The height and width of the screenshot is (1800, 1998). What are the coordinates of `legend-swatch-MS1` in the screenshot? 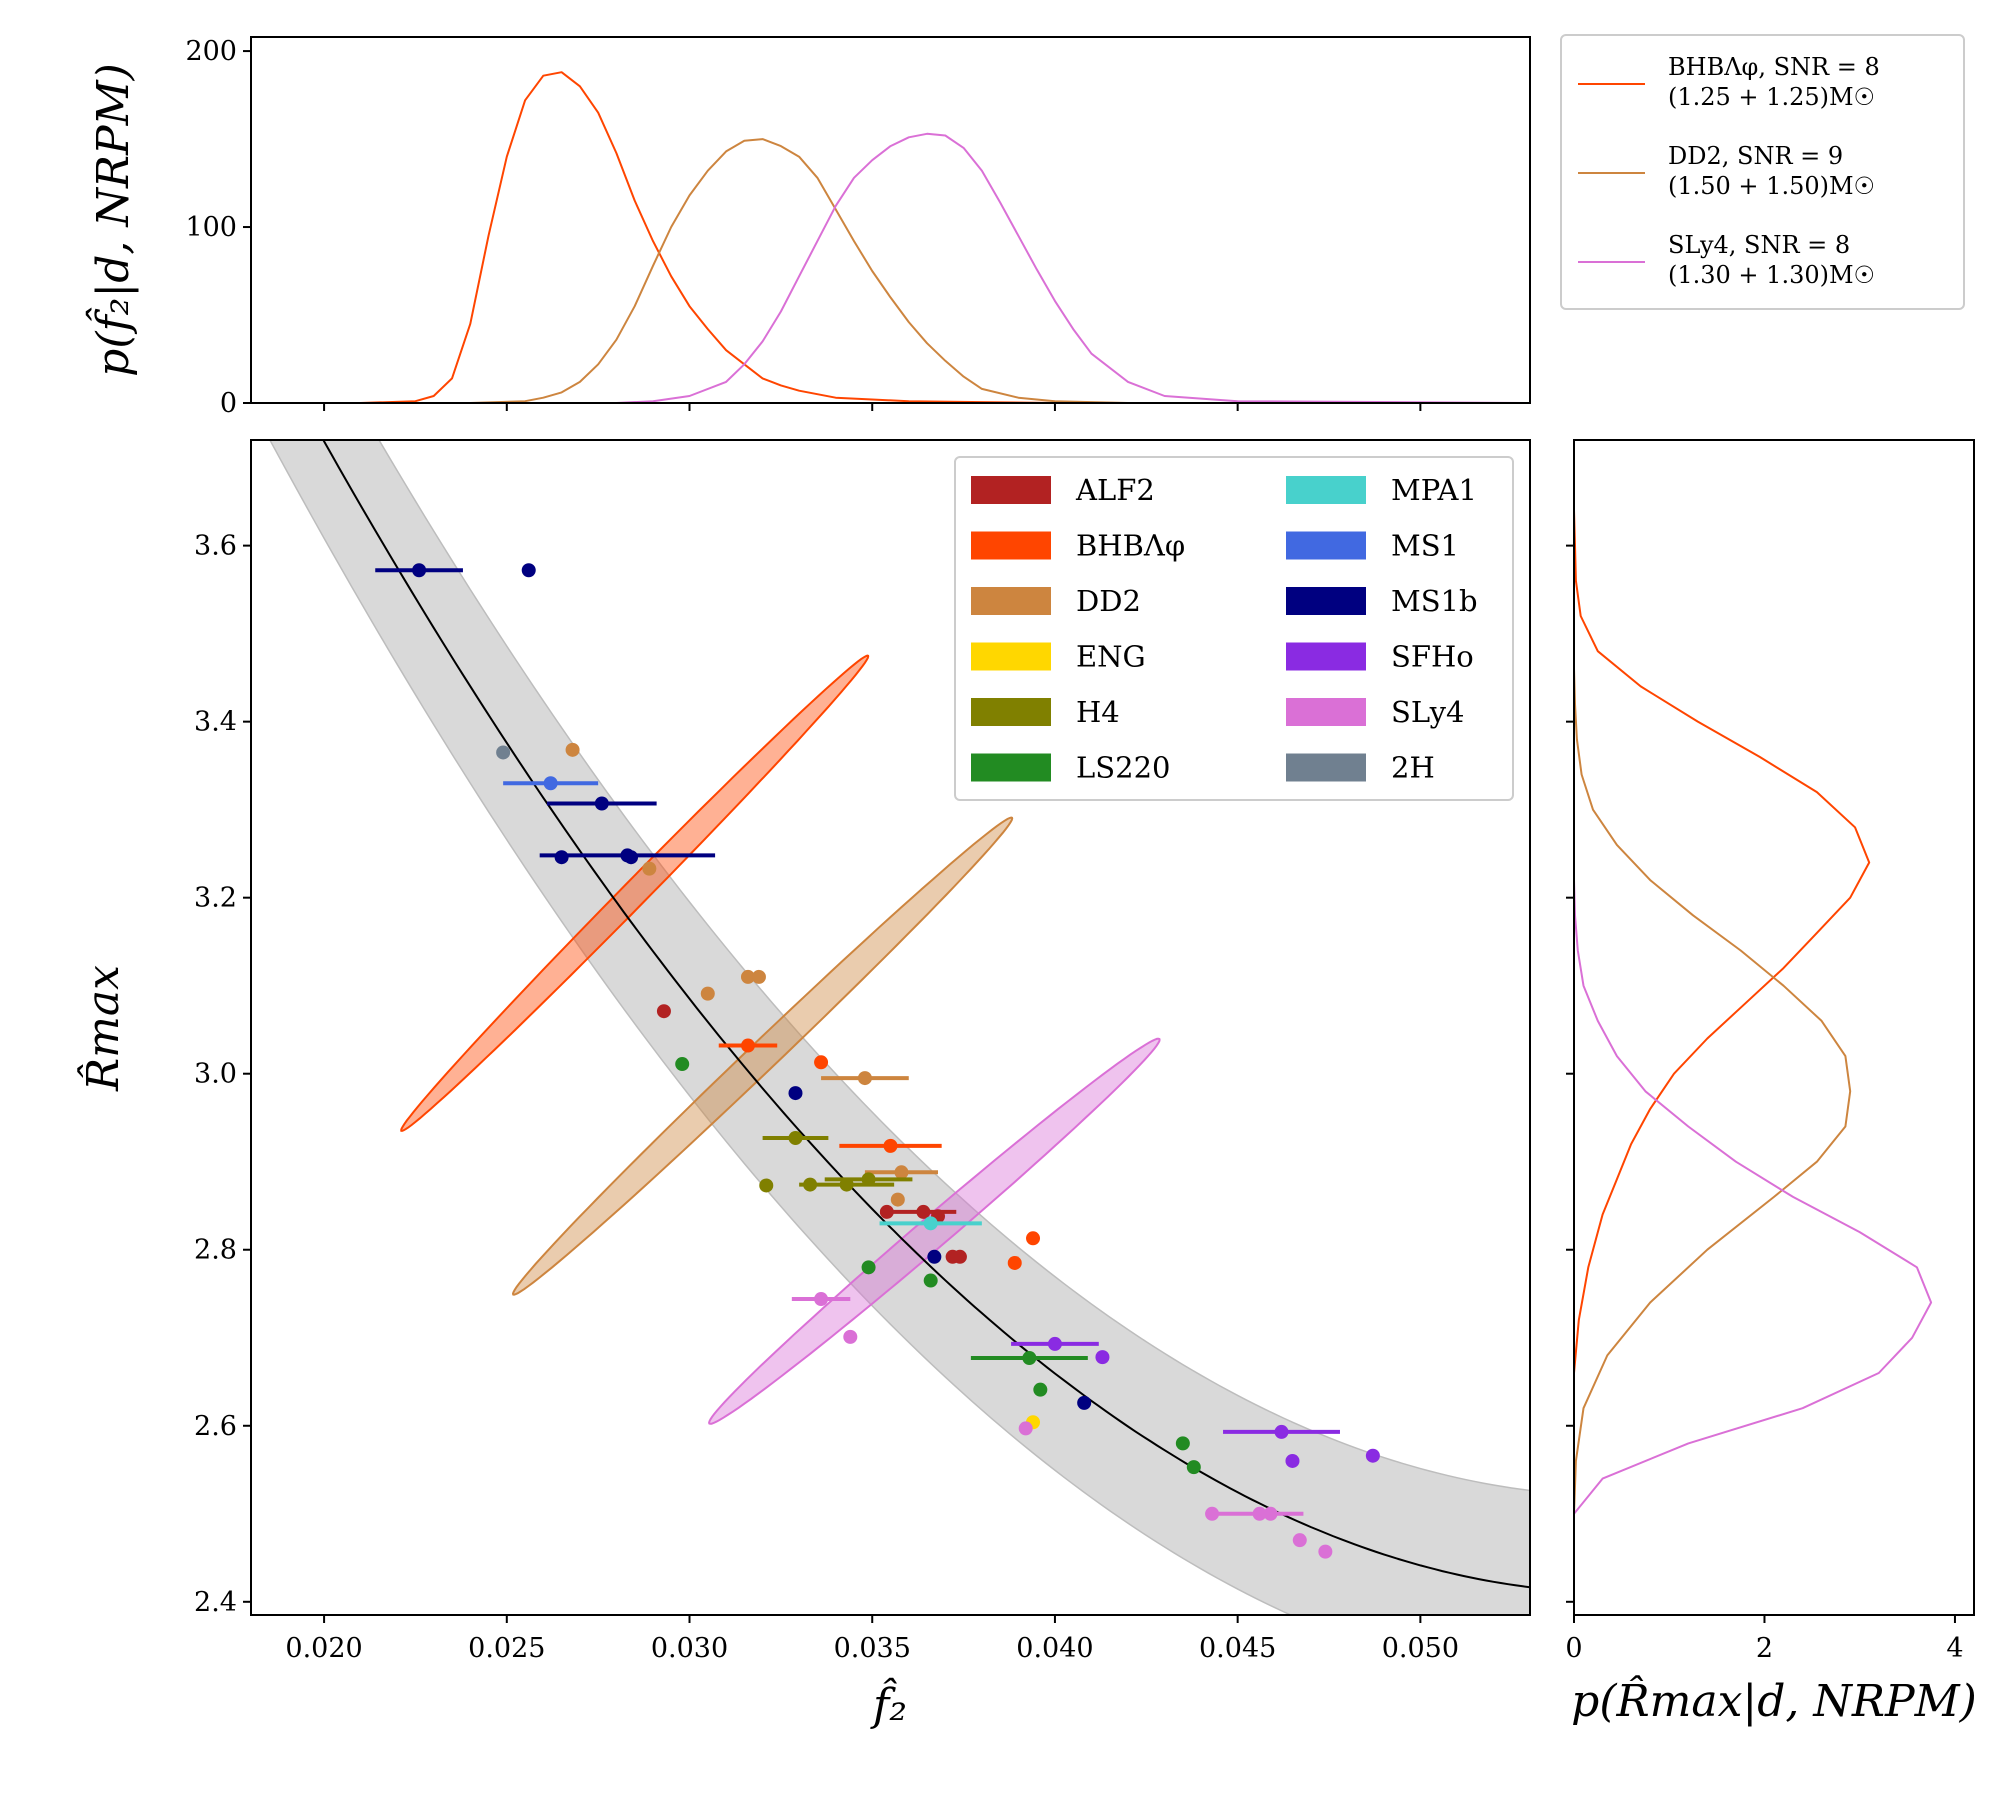 It's located at (1326, 545).